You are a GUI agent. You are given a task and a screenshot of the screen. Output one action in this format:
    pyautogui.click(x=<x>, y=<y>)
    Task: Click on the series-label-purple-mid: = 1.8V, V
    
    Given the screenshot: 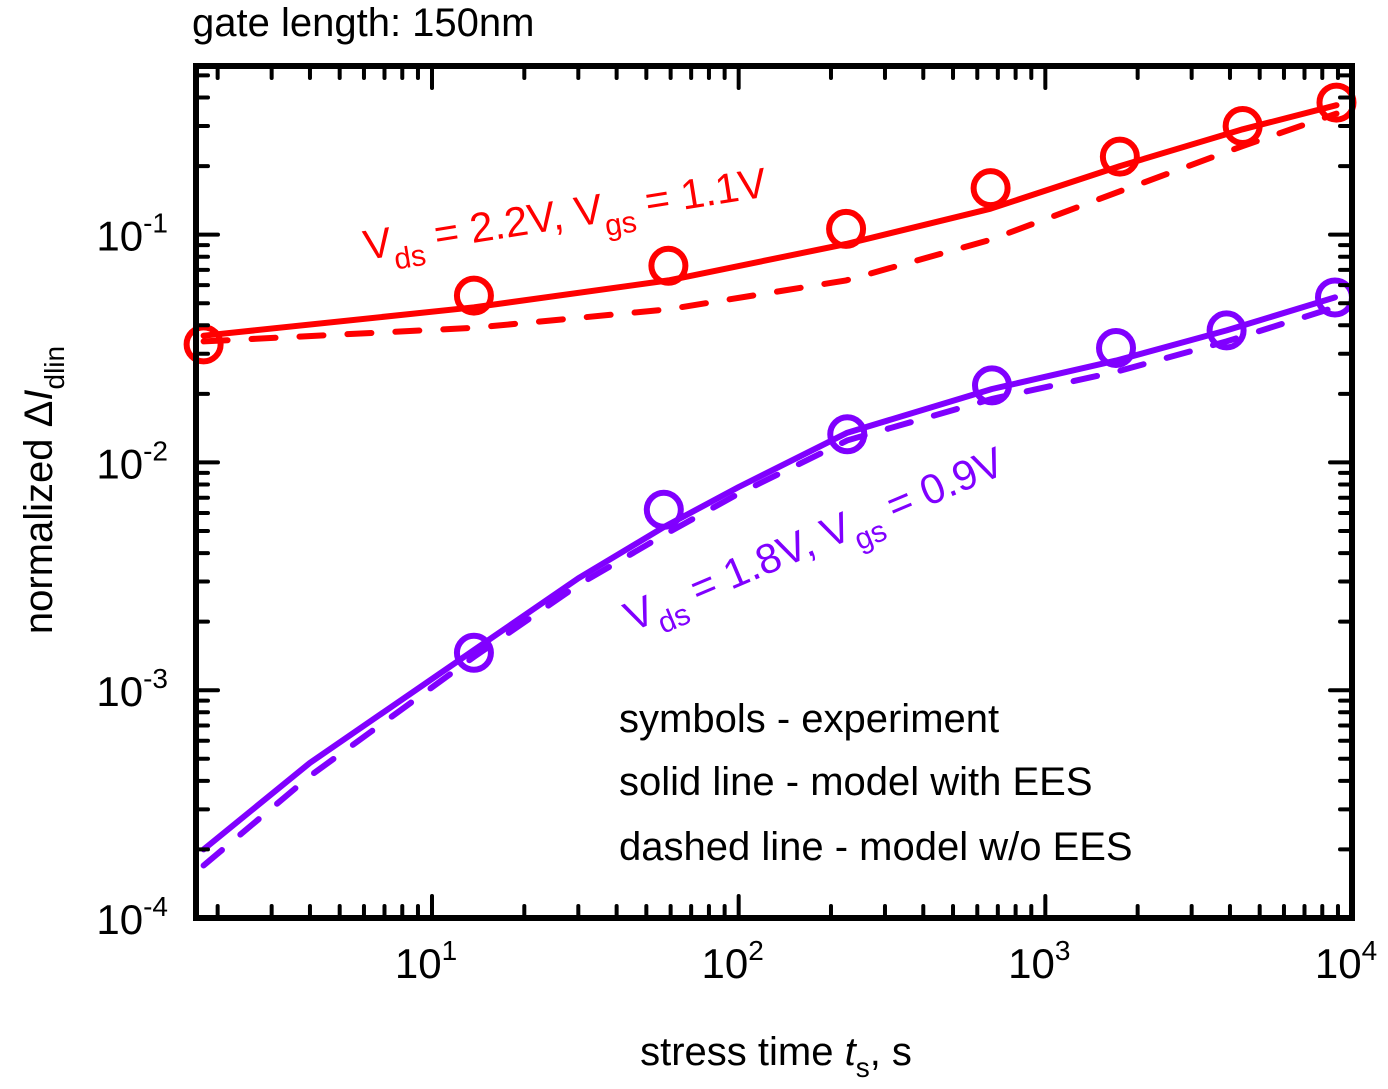 What is the action you would take?
    pyautogui.click(x=765, y=560)
    